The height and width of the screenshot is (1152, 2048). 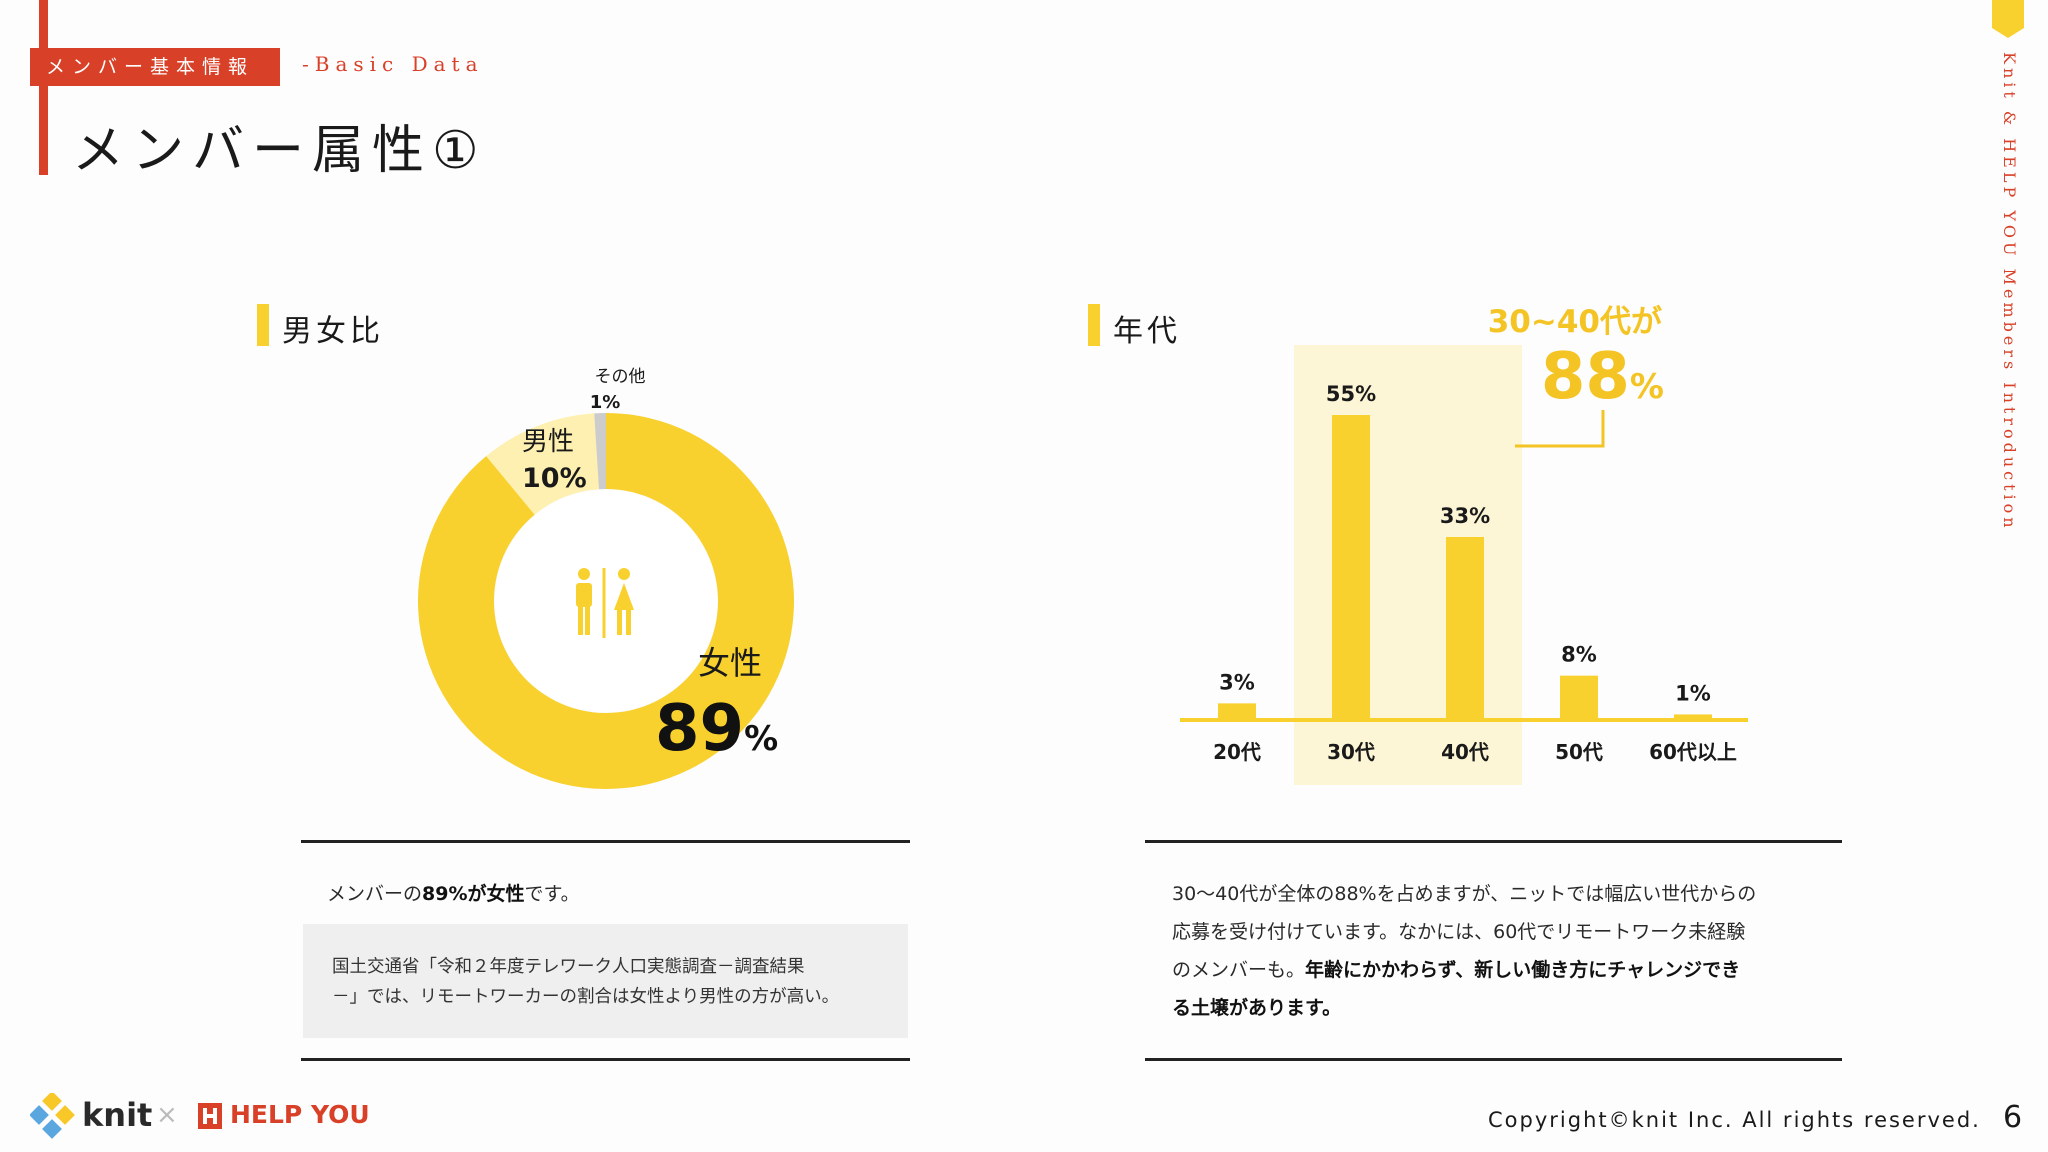 What do you see at coordinates (2009, 292) in the screenshot?
I see `side-vertical-text: Knit & HELP YOU Members Introduction` at bounding box center [2009, 292].